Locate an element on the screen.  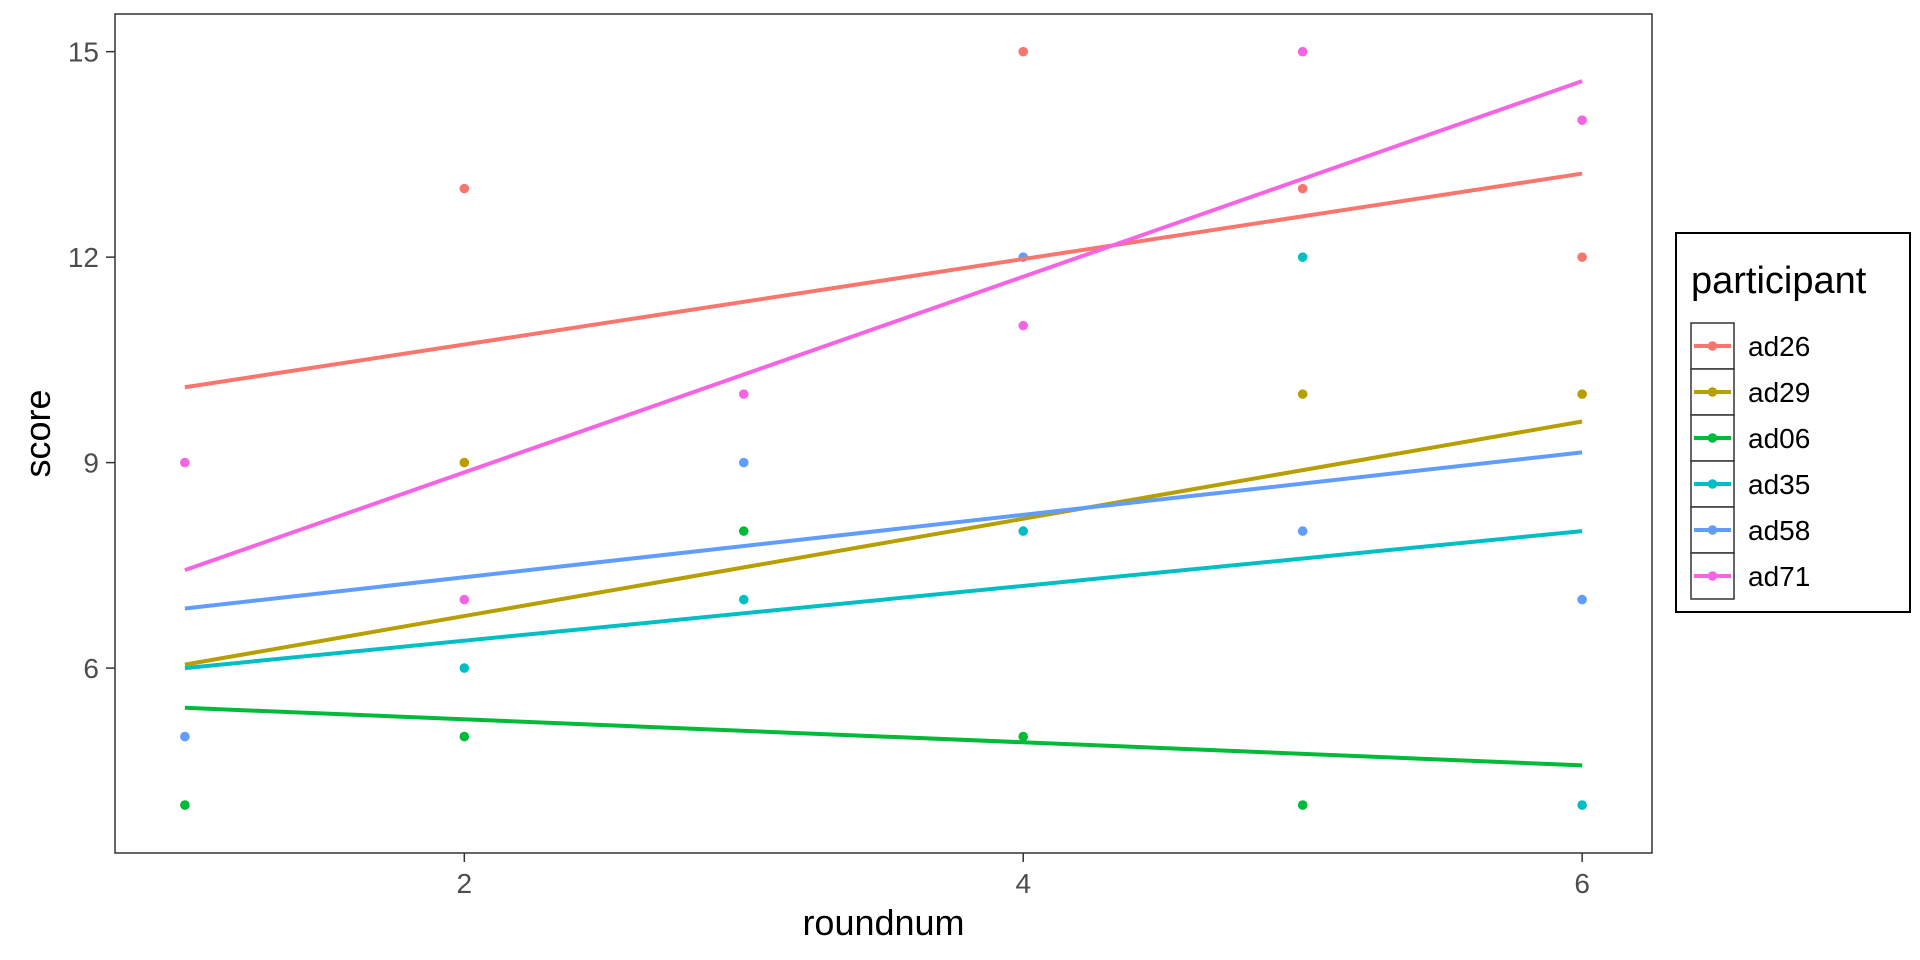
y-tick-label: 12 is located at coordinates (83, 257).